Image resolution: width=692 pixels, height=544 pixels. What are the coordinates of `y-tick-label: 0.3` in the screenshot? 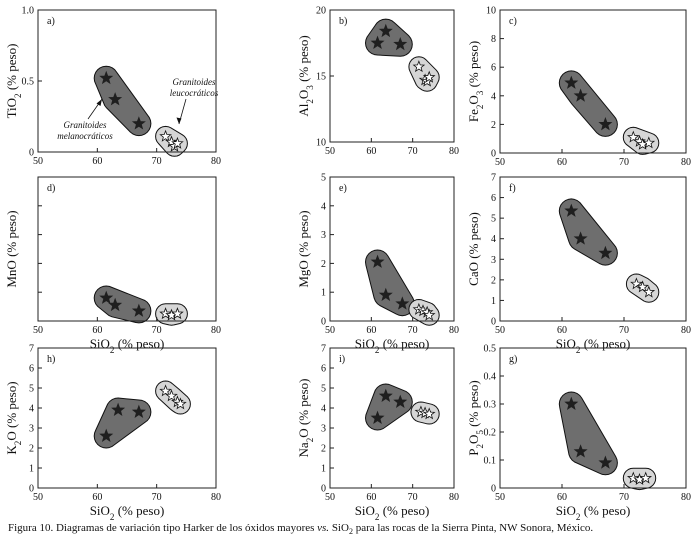 It's located at (490, 405).